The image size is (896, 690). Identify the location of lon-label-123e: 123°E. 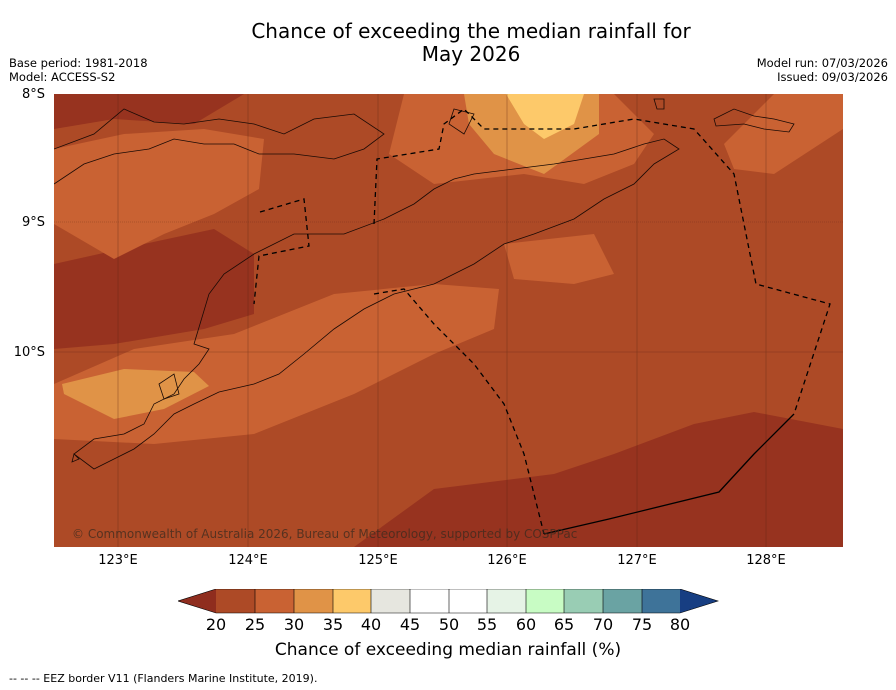
(118, 560).